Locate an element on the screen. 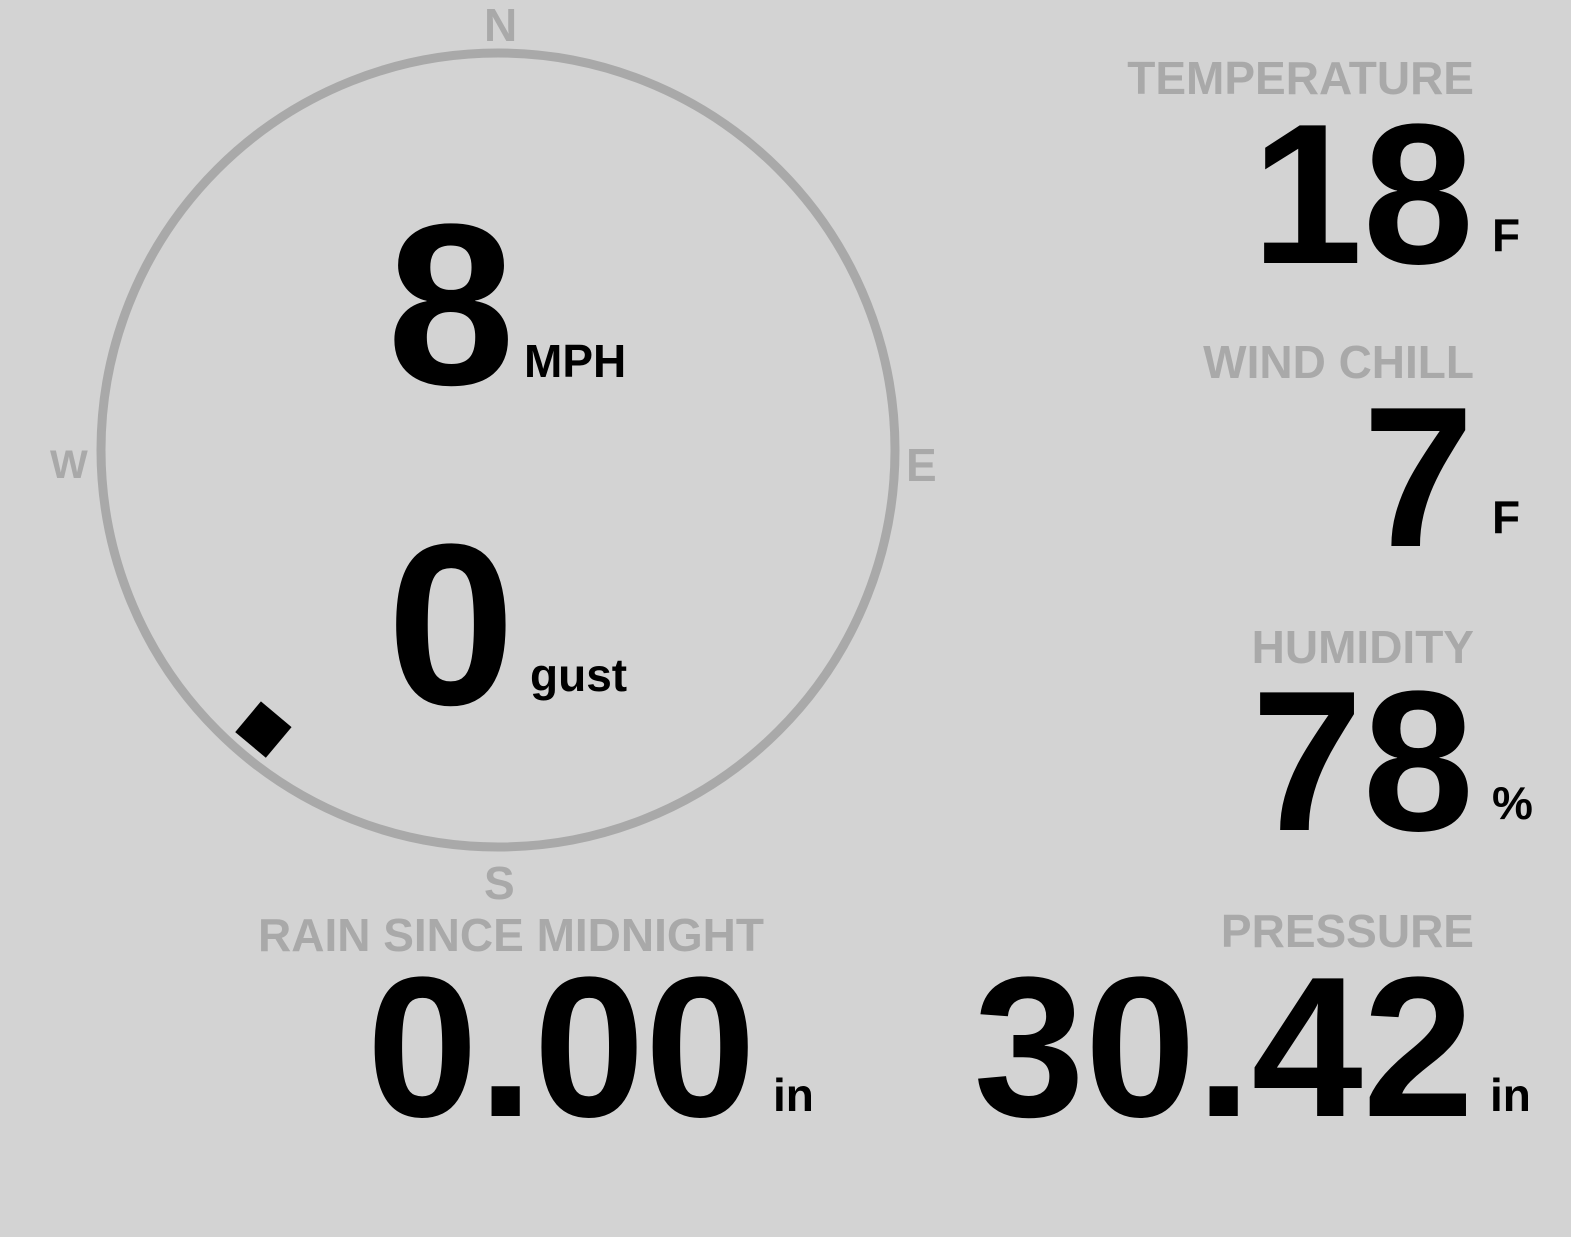 The width and height of the screenshot is (1571, 1237). humidity-value: 78 is located at coordinates (1362, 761).